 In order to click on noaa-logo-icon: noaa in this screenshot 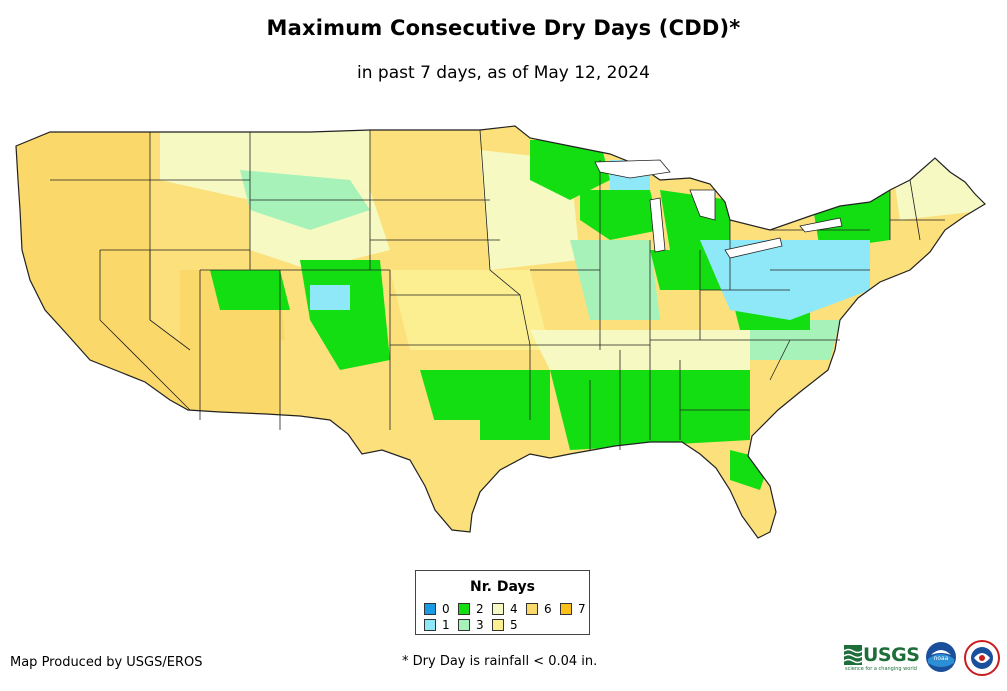, I will do `click(941, 657)`.